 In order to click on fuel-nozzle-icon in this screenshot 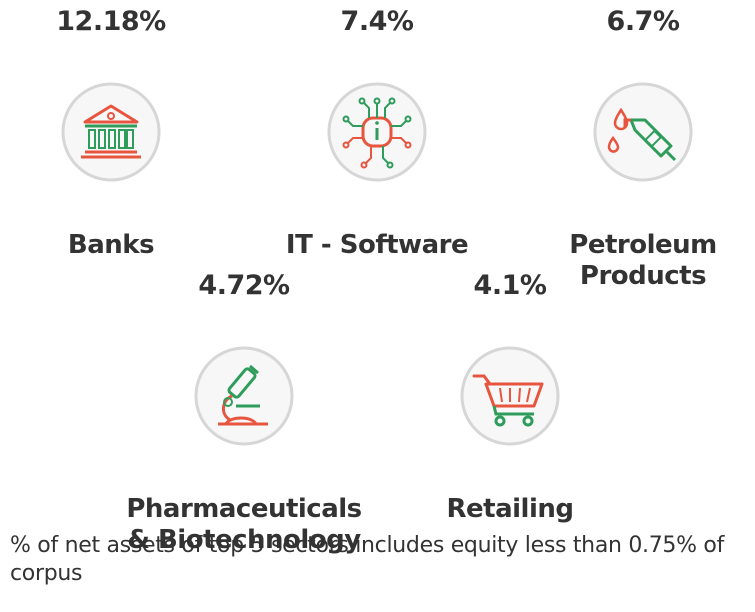, I will do `click(643, 132)`.